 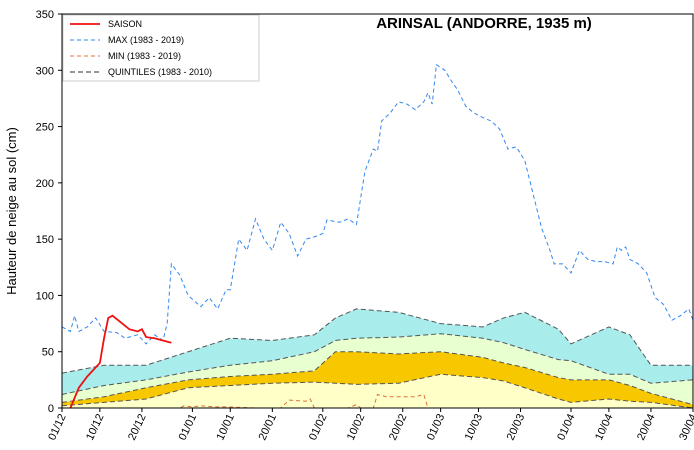 What do you see at coordinates (225, 427) in the screenshot?
I see `x-tick-label: 10/01` at bounding box center [225, 427].